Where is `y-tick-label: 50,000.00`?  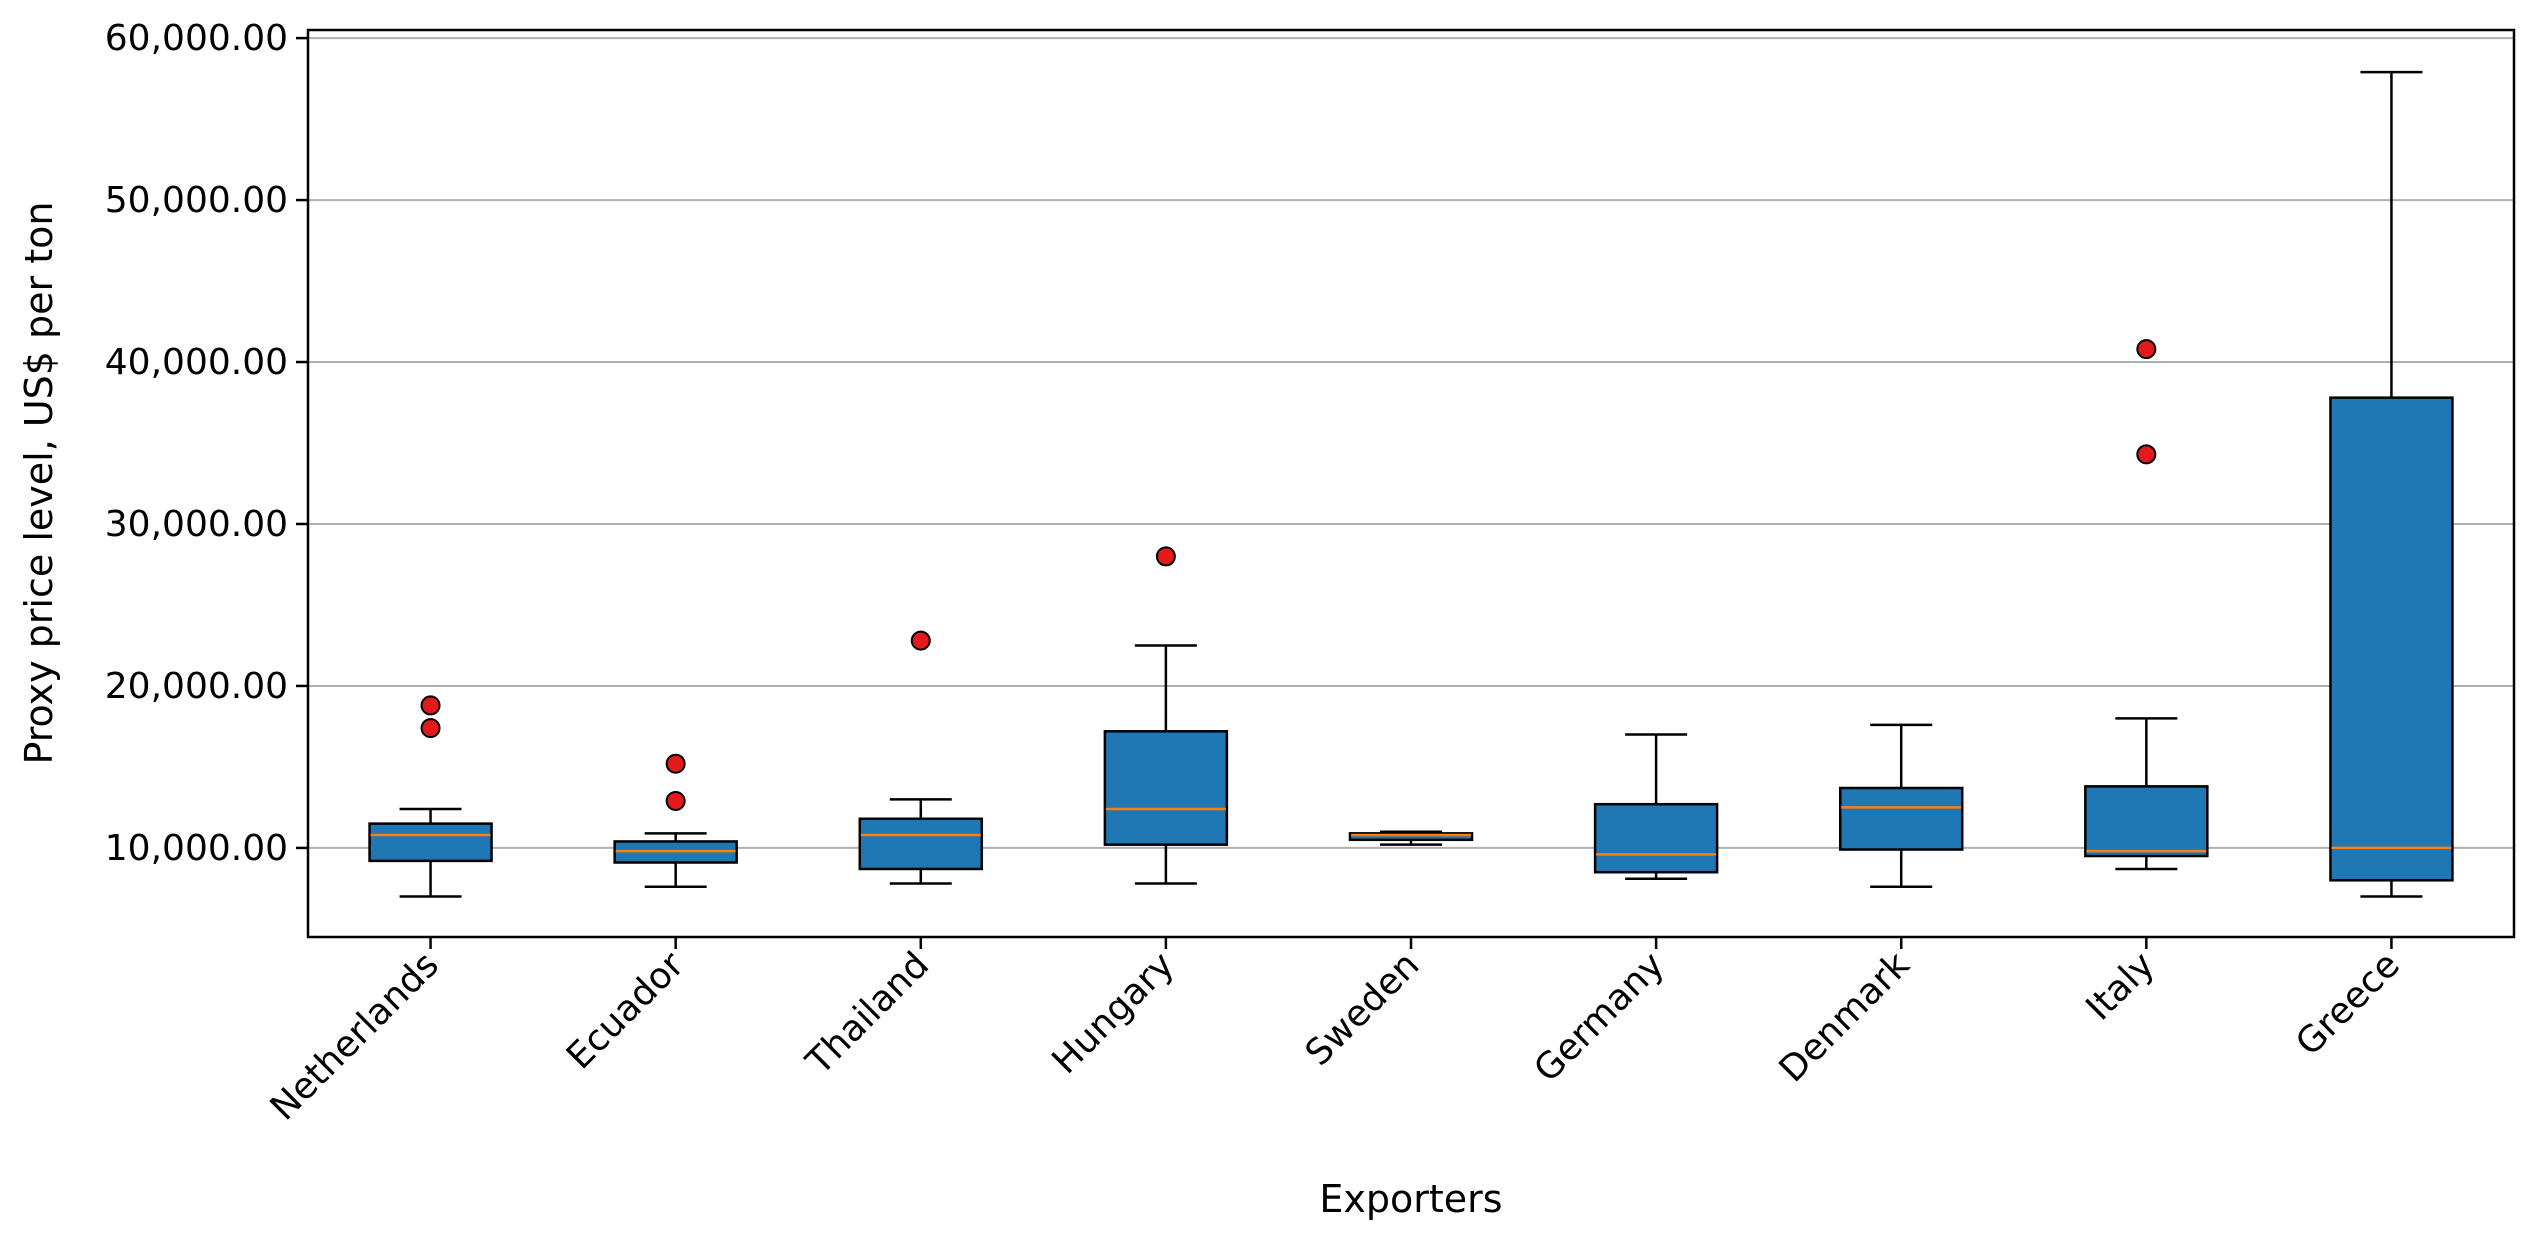 y-tick-label: 50,000.00 is located at coordinates (196, 200).